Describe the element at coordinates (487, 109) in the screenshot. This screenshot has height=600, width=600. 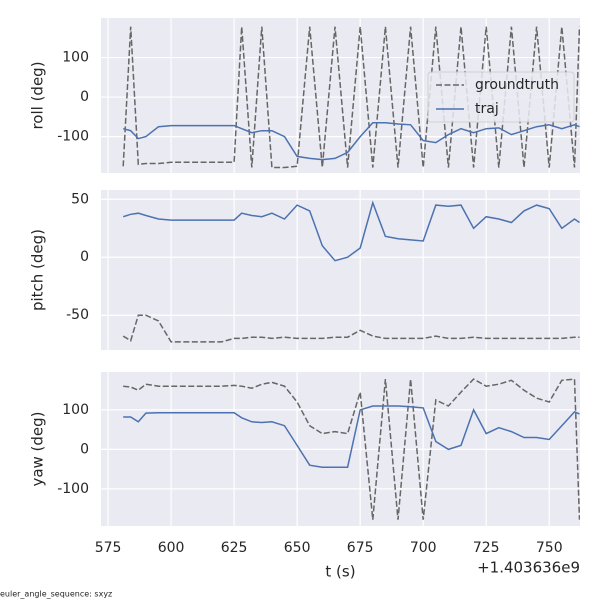
I see `legend-label: traj` at that location.